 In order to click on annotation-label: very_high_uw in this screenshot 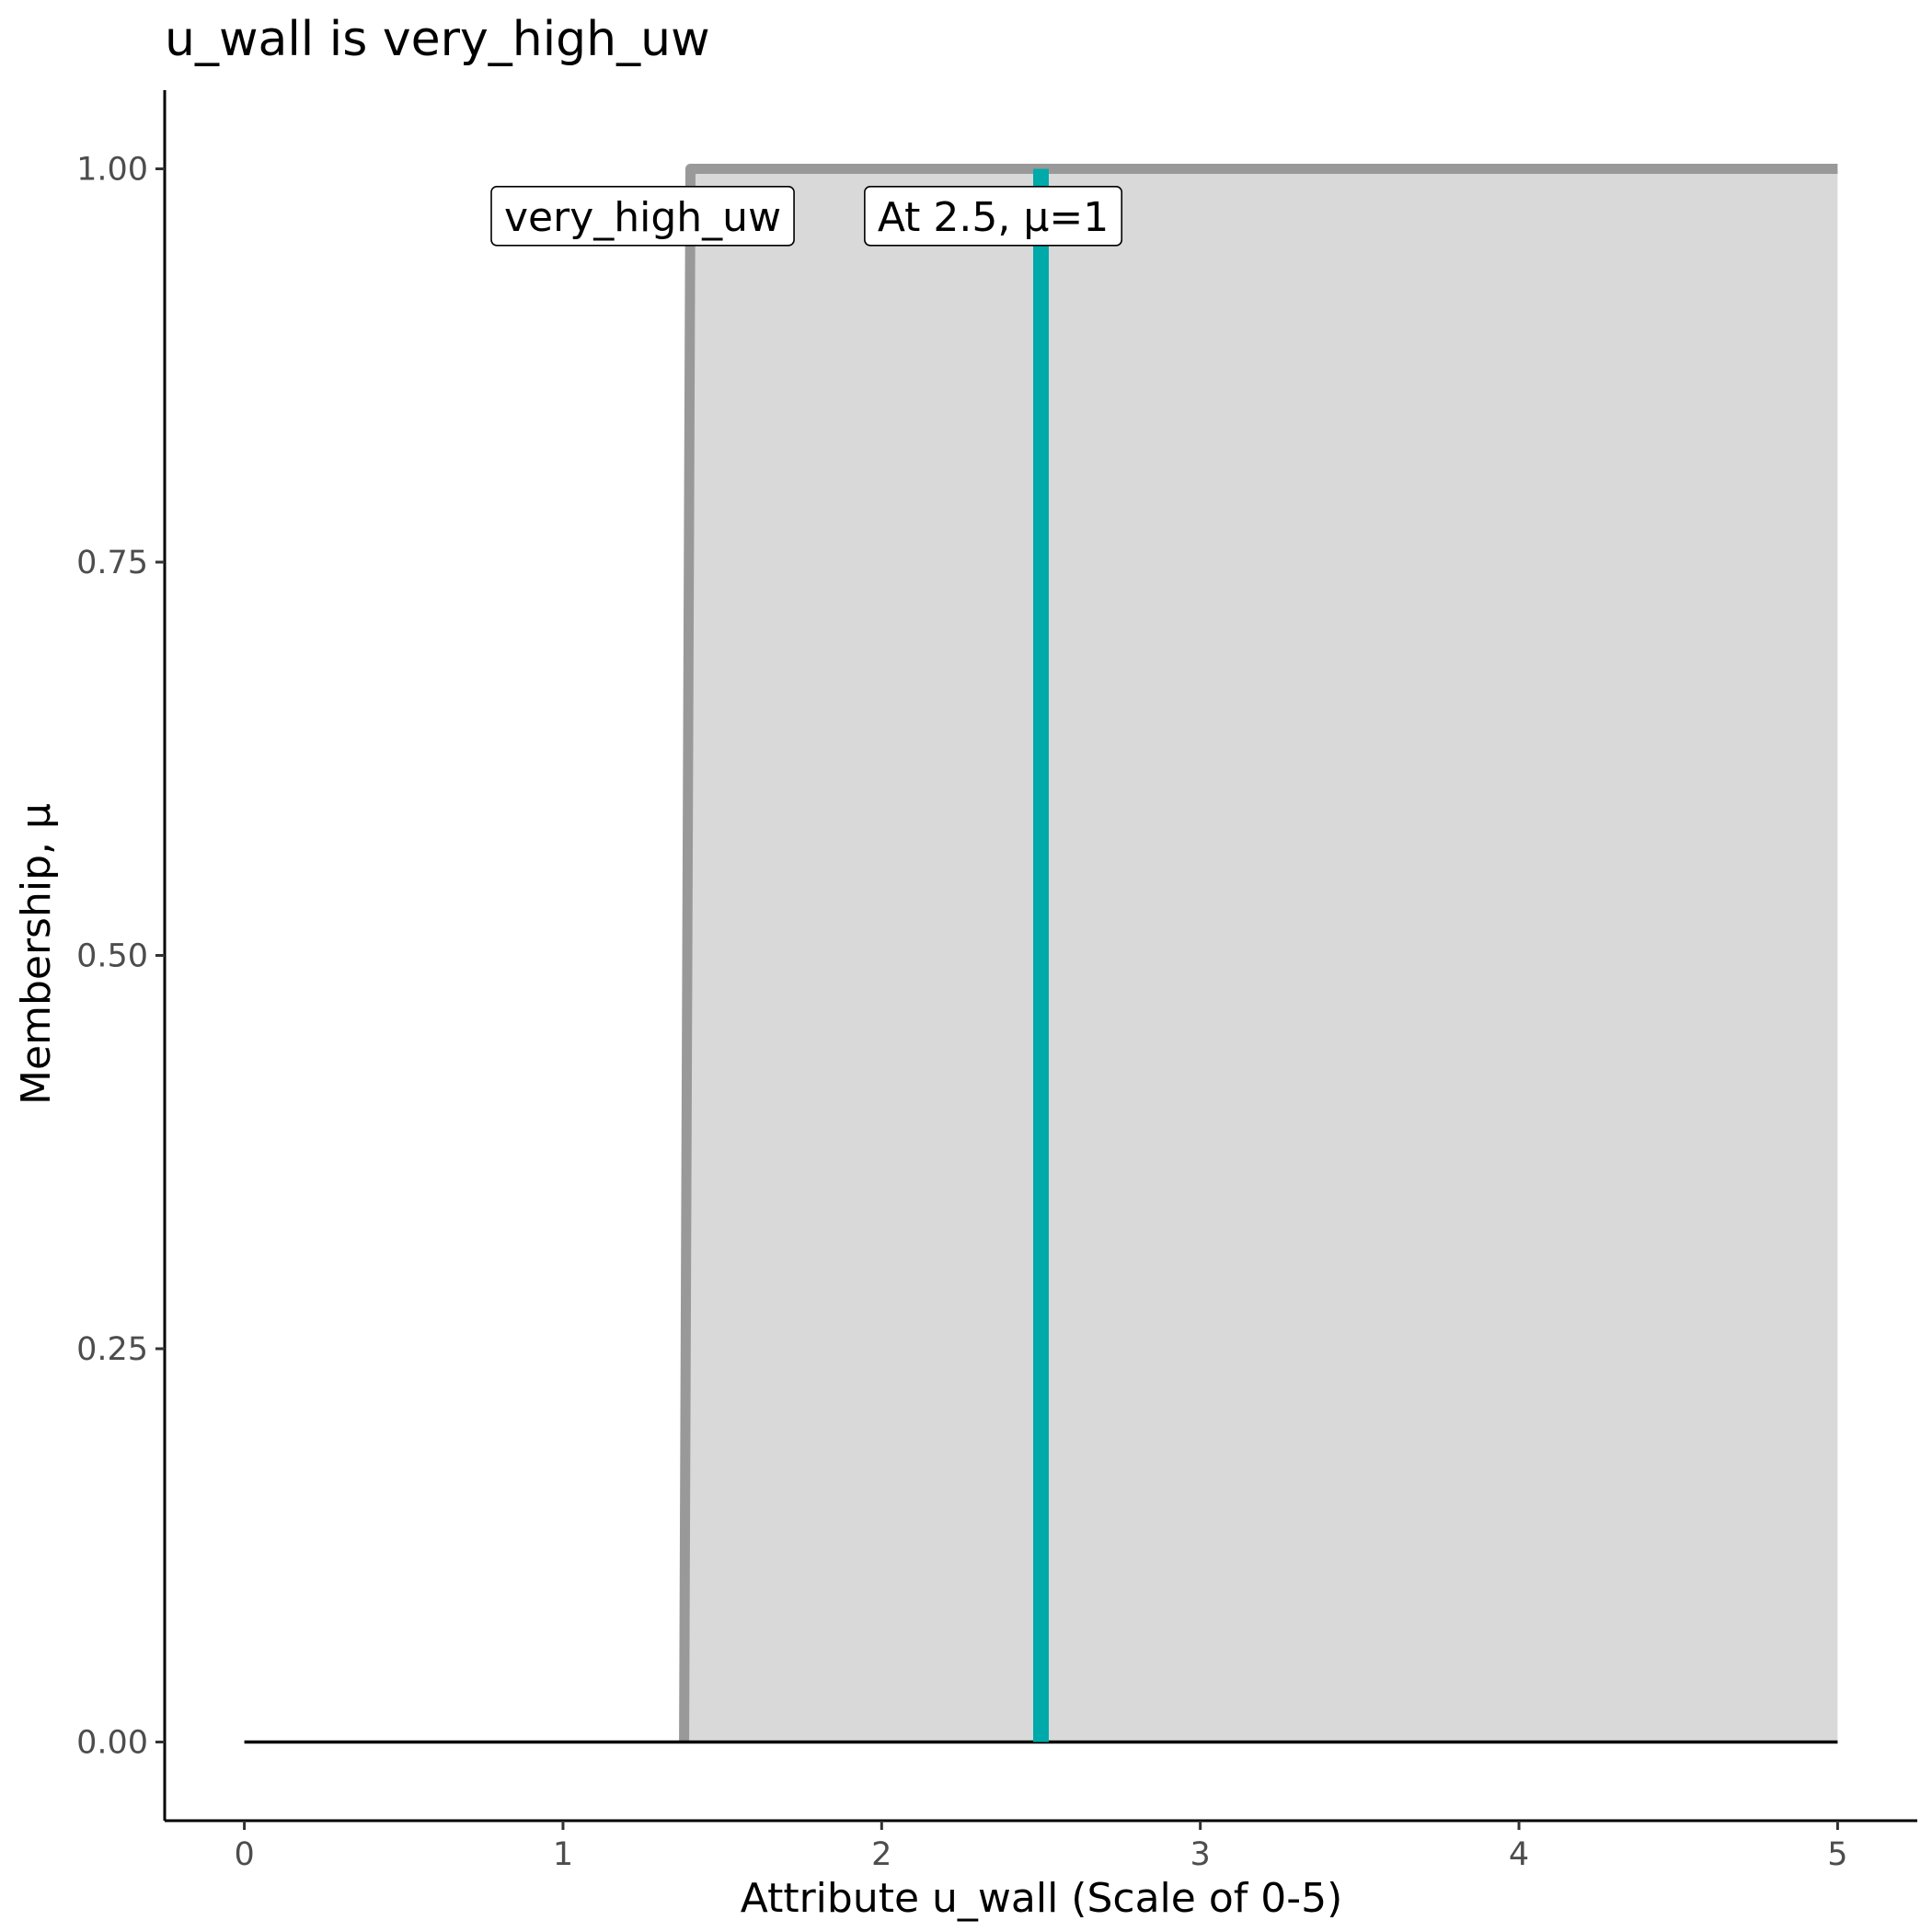, I will do `click(642, 216)`.